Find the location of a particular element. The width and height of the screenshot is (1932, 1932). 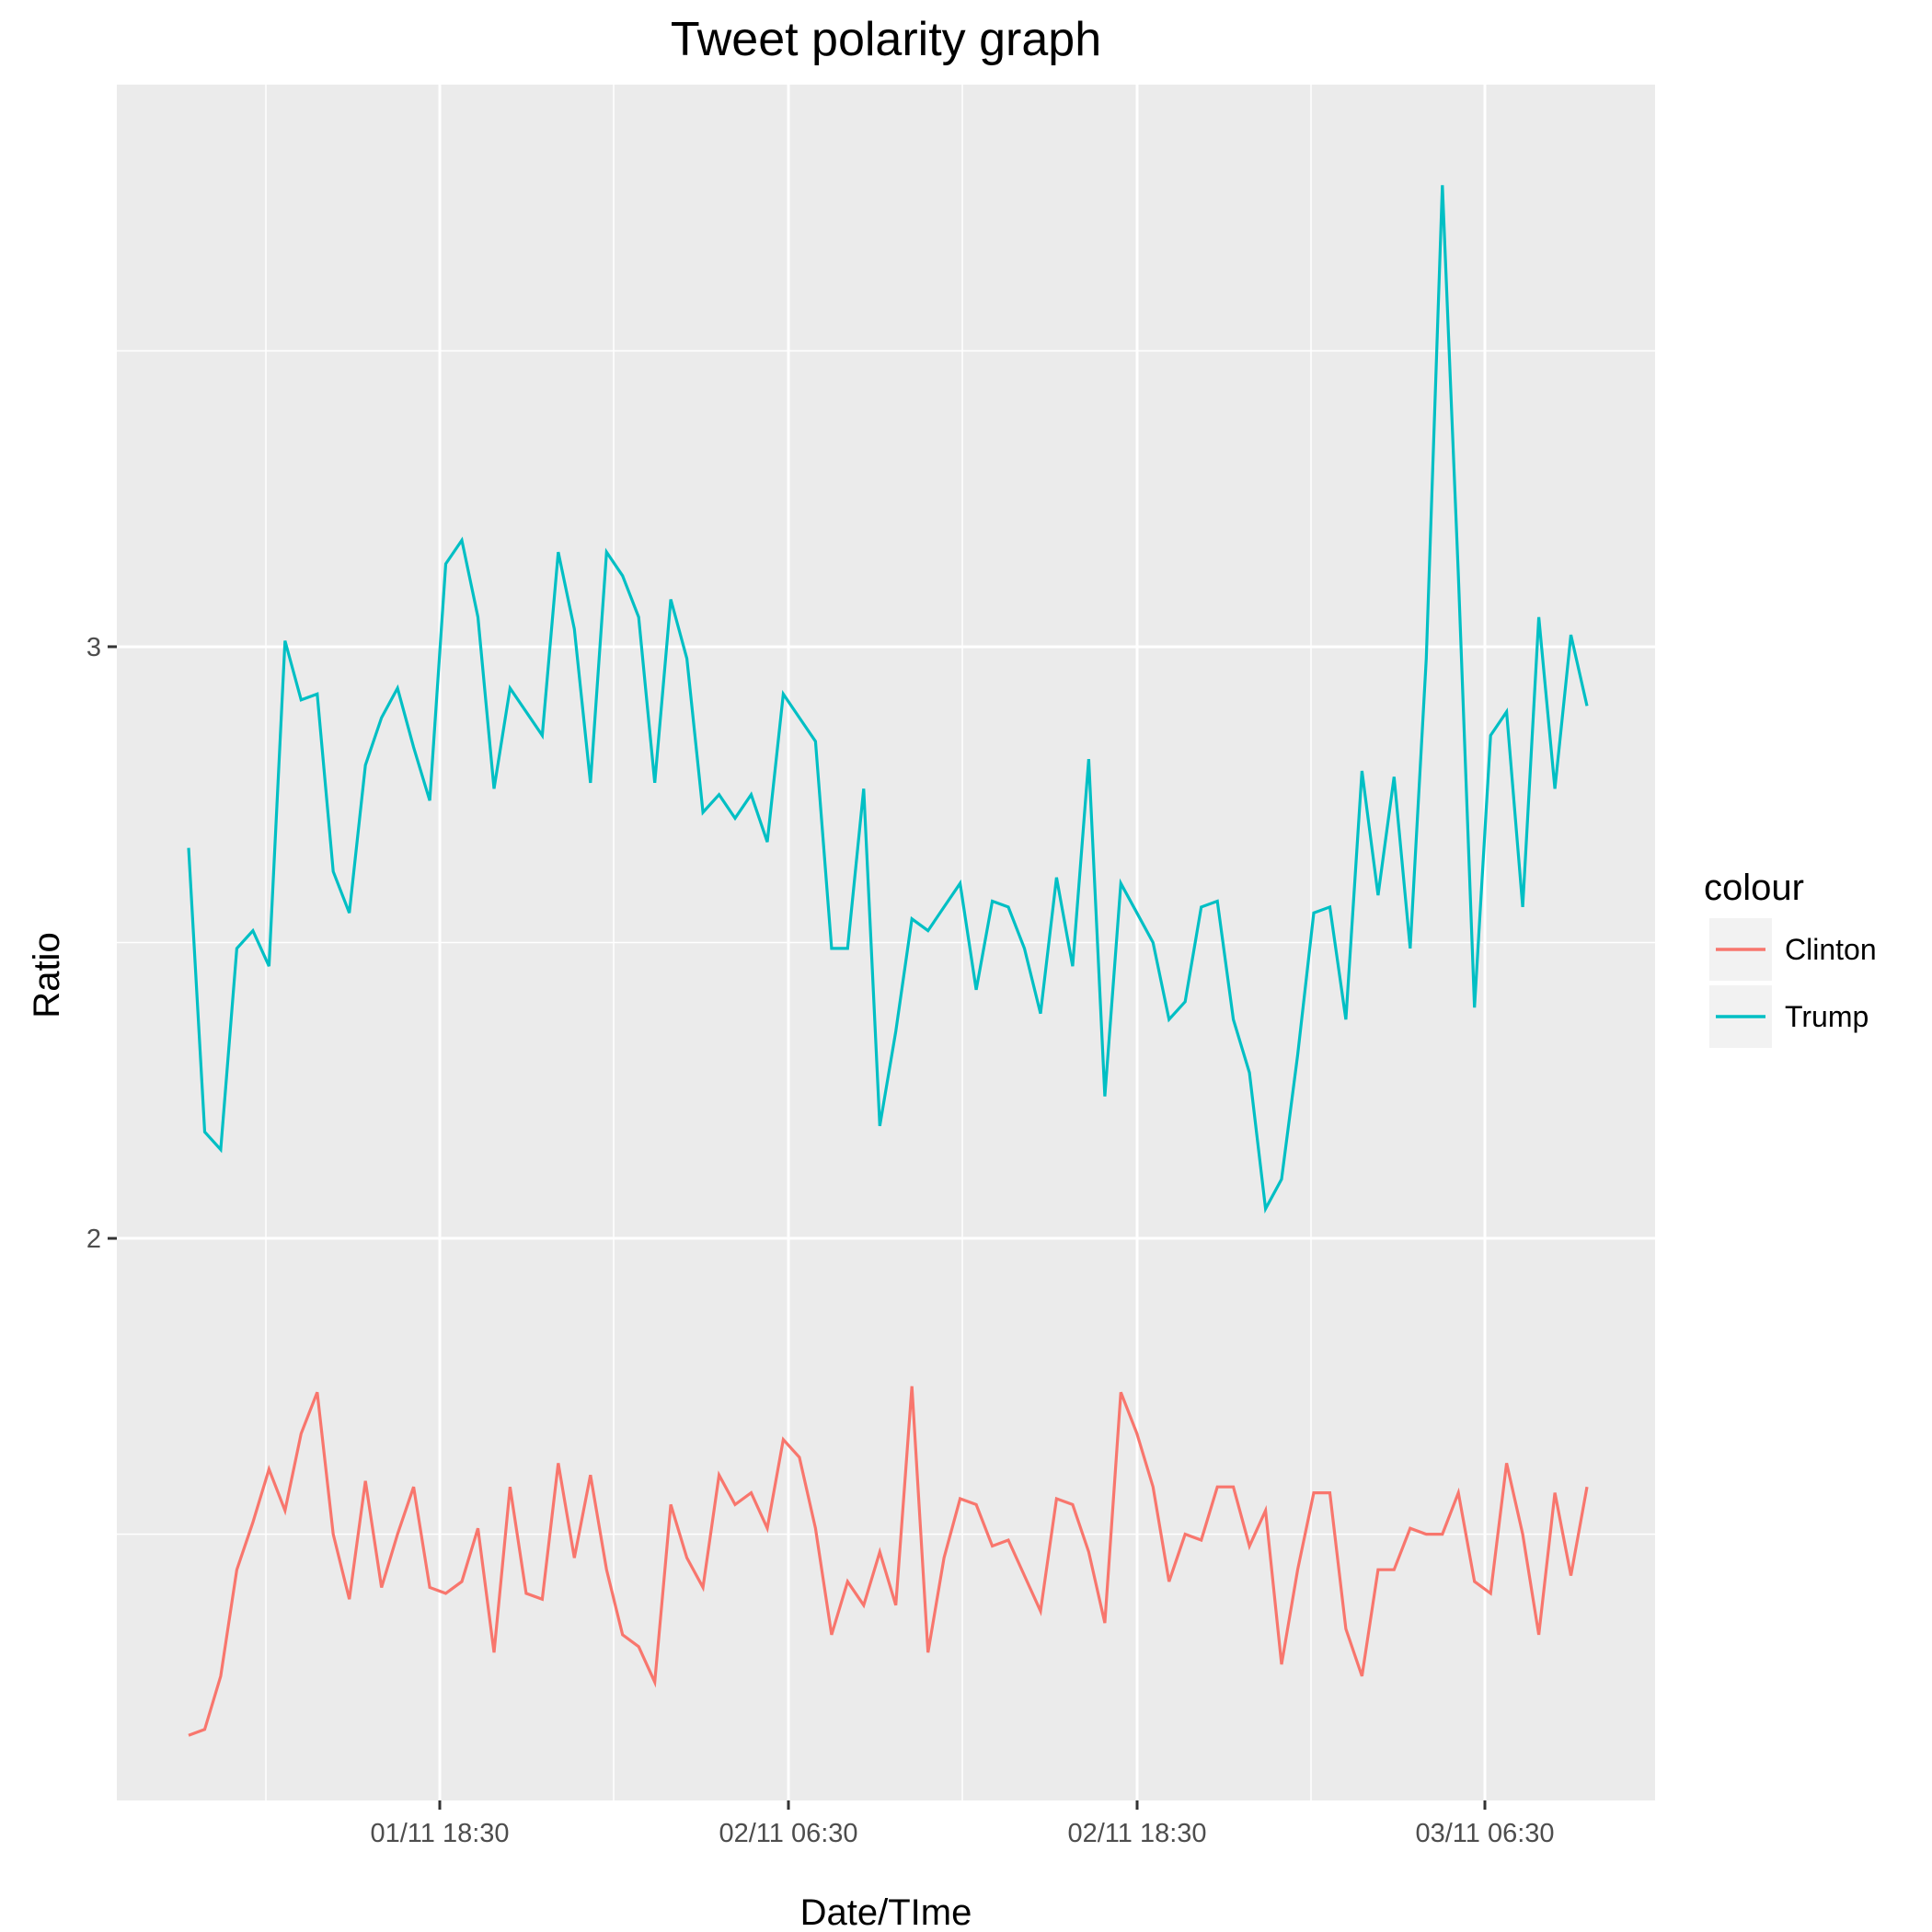

y-tick-label: 3 is located at coordinates (93, 647).